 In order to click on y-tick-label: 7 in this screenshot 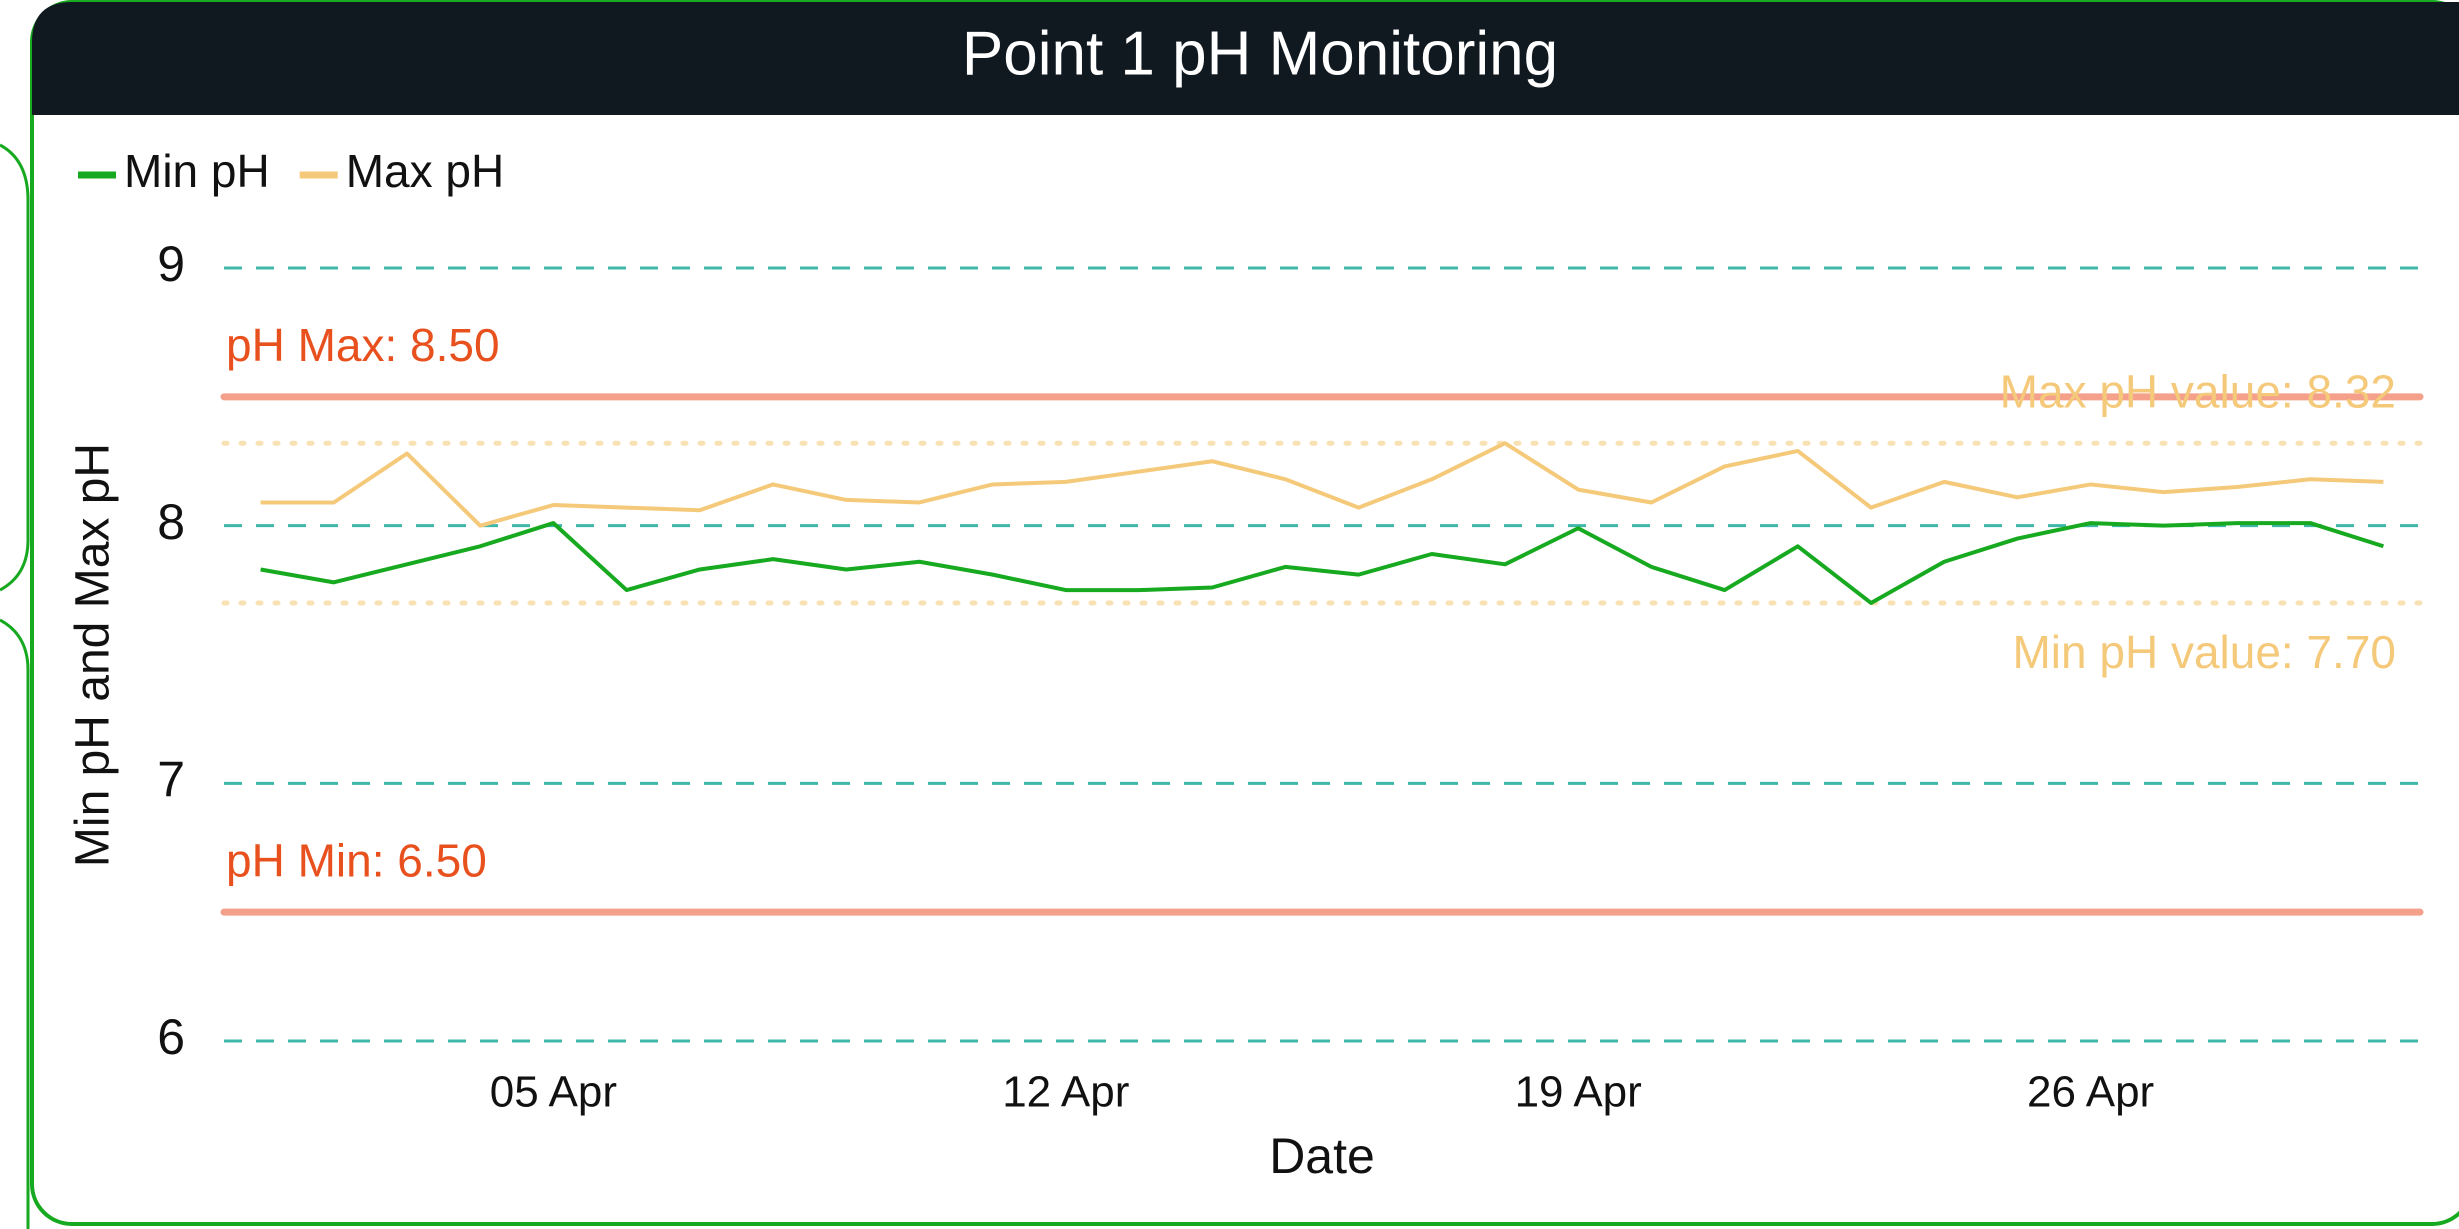, I will do `click(171, 780)`.